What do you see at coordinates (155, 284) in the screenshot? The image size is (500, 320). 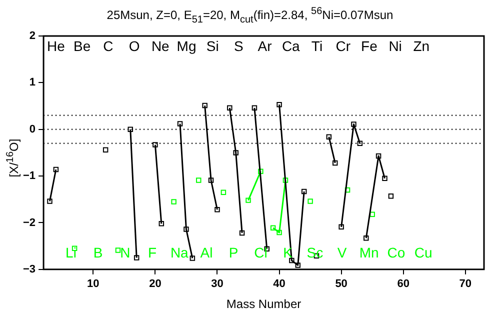 I see `x-tick-label: 20` at bounding box center [155, 284].